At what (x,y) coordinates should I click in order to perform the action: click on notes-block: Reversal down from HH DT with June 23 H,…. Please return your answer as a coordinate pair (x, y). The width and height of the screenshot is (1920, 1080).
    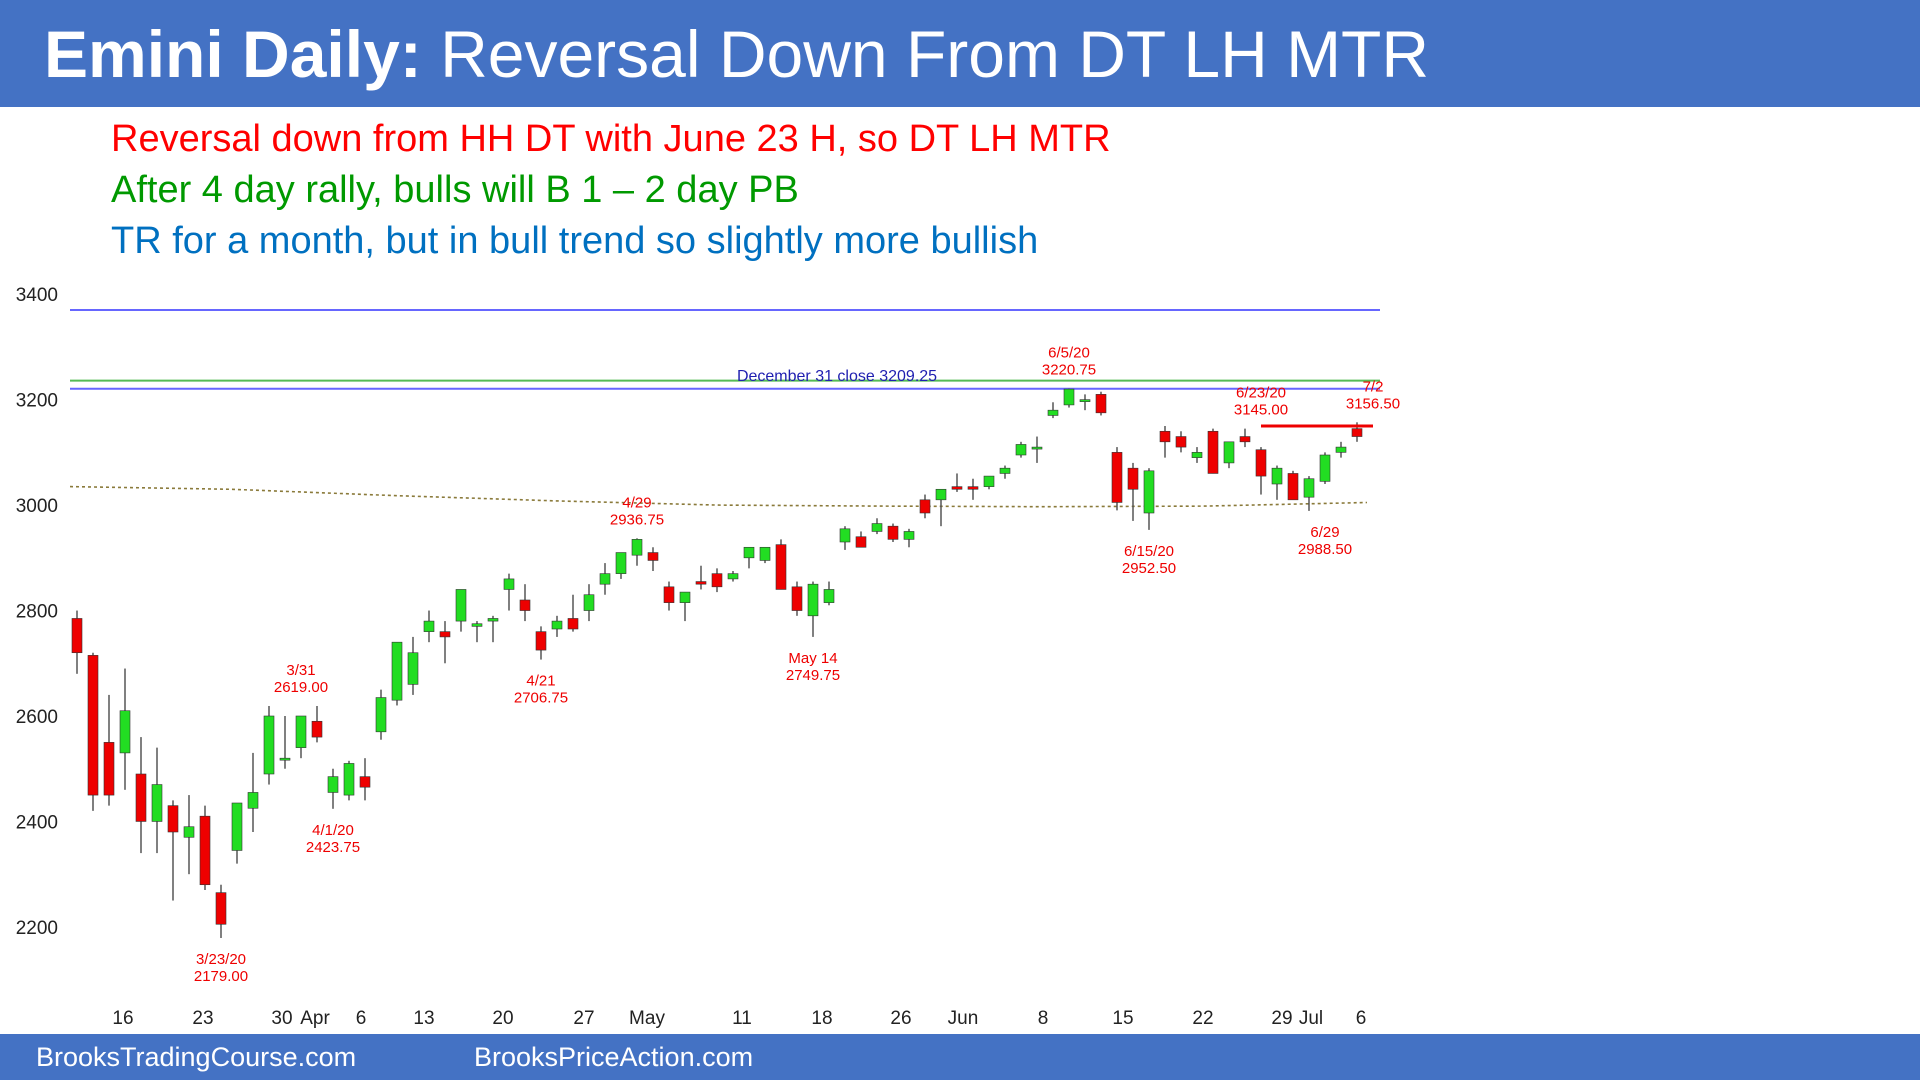
    Looking at the image, I should click on (611, 190).